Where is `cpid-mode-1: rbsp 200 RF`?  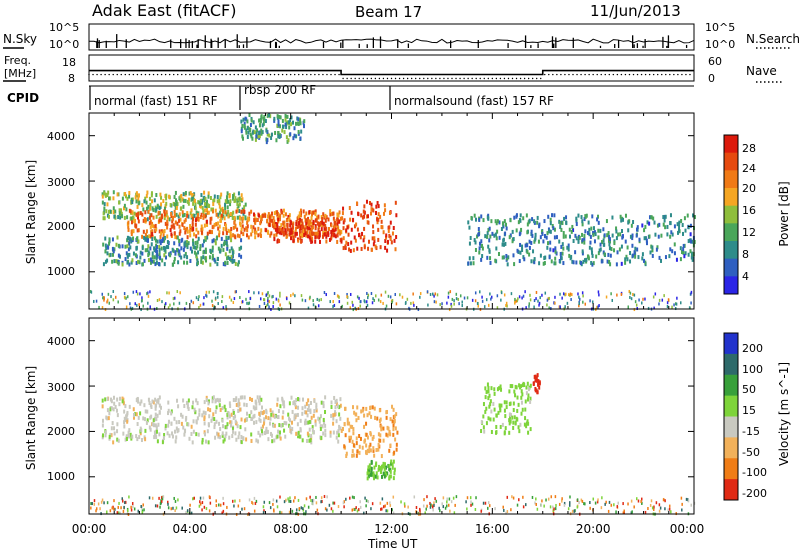 cpid-mode-1: rbsp 200 RF is located at coordinates (280, 90).